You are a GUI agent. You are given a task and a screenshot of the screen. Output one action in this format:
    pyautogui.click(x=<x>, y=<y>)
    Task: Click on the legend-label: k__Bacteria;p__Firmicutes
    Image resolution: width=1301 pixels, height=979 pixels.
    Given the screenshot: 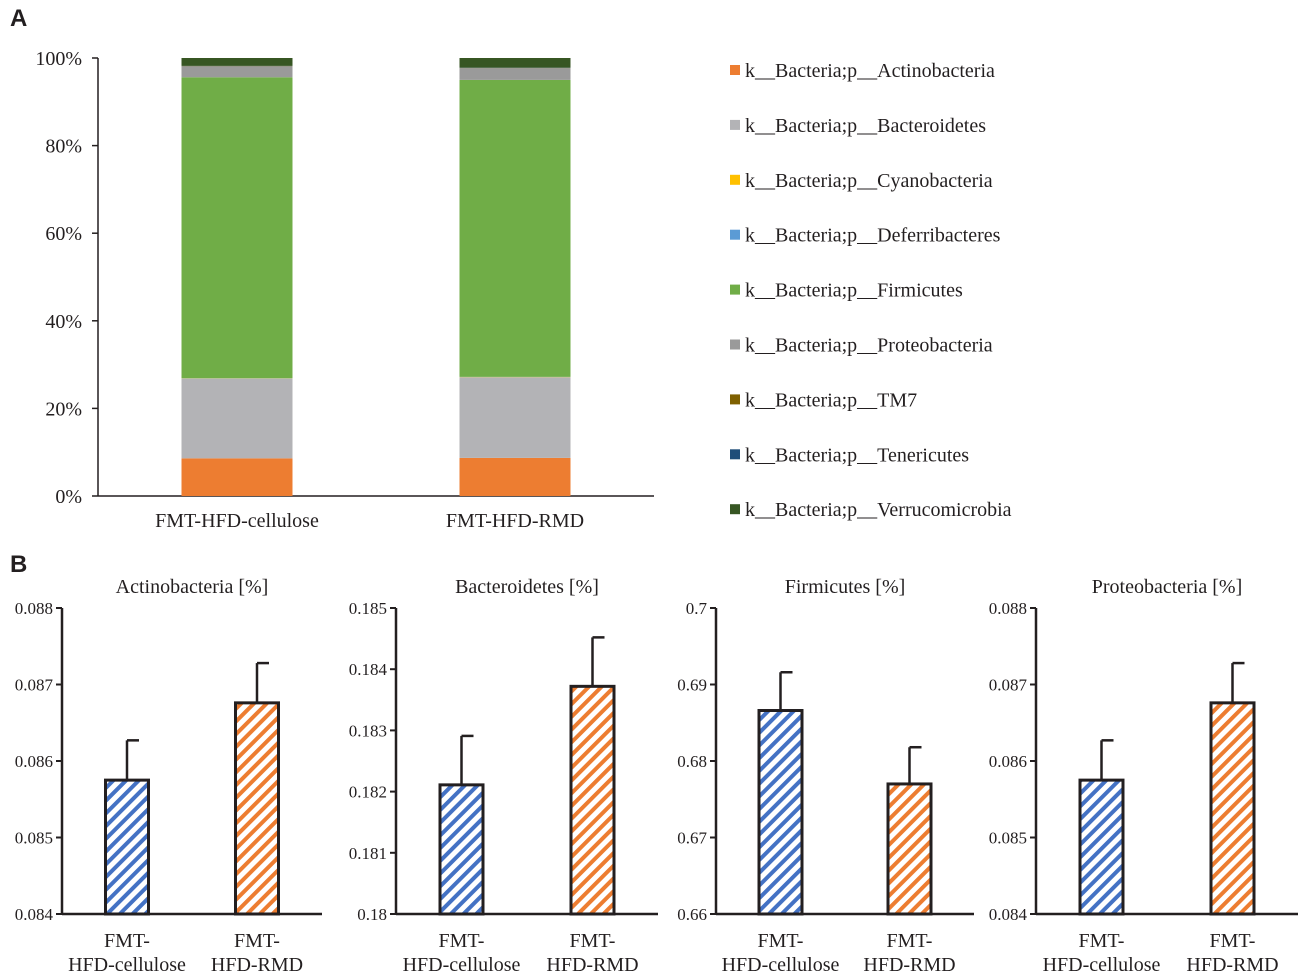 What is the action you would take?
    pyautogui.click(x=854, y=291)
    